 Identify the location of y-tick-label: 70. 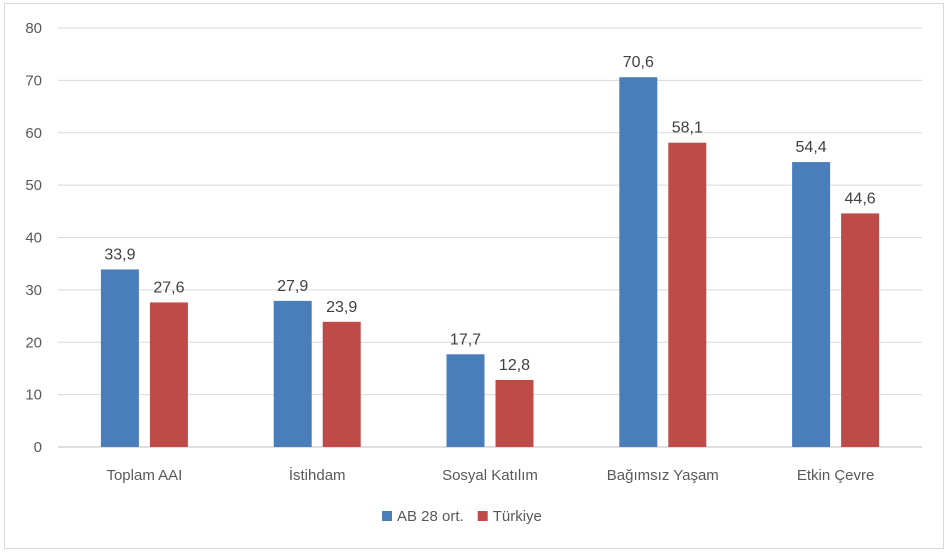
(33, 80).